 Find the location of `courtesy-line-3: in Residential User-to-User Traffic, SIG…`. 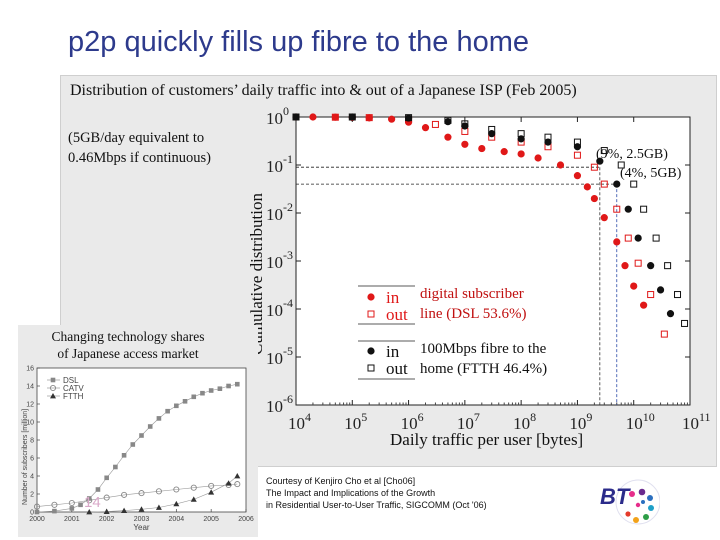

courtesy-line-3: in Residential User-to-User Traffic, SIG… is located at coordinates (376, 505).